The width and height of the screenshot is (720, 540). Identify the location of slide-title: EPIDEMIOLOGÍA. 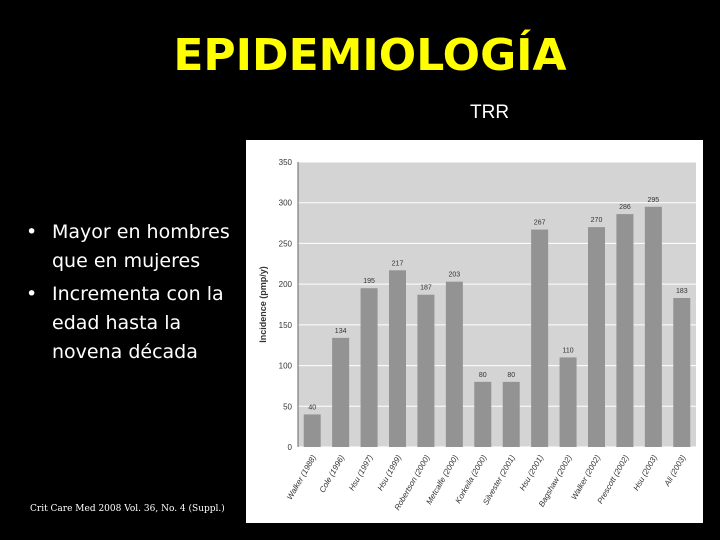
(370, 55).